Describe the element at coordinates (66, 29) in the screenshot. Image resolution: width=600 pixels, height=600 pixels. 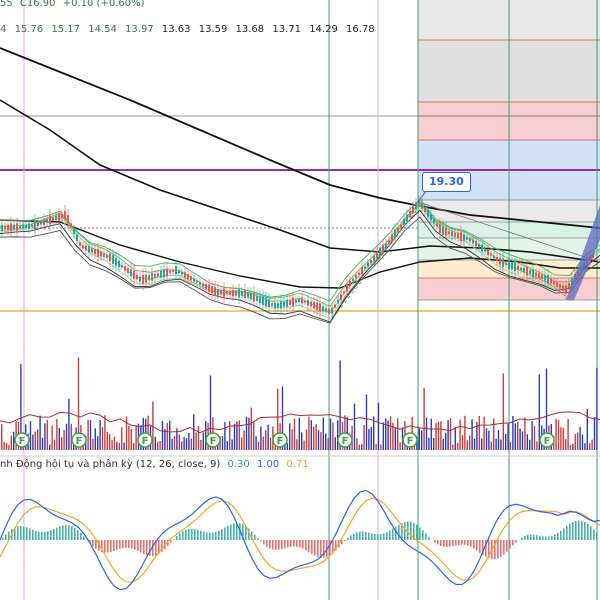
I see `ma-value-2: 15.17` at that location.